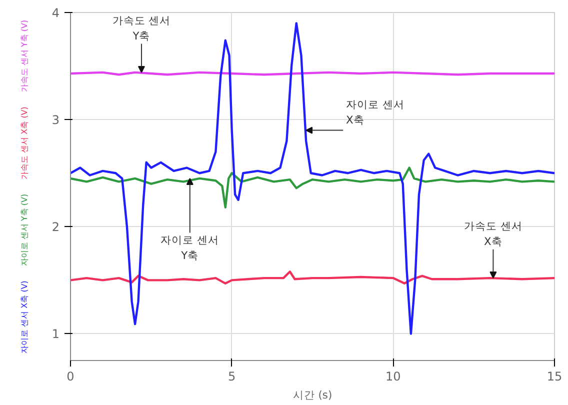 This screenshot has width=568, height=405. What do you see at coordinates (56, 120) in the screenshot?
I see `y-tick-label: 3` at bounding box center [56, 120].